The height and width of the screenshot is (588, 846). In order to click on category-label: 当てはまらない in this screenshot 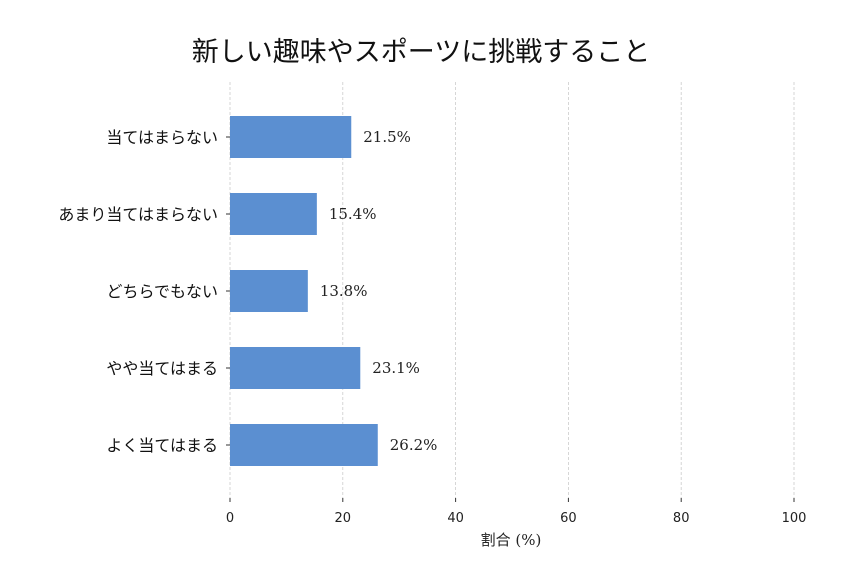, I will do `click(162, 137)`.